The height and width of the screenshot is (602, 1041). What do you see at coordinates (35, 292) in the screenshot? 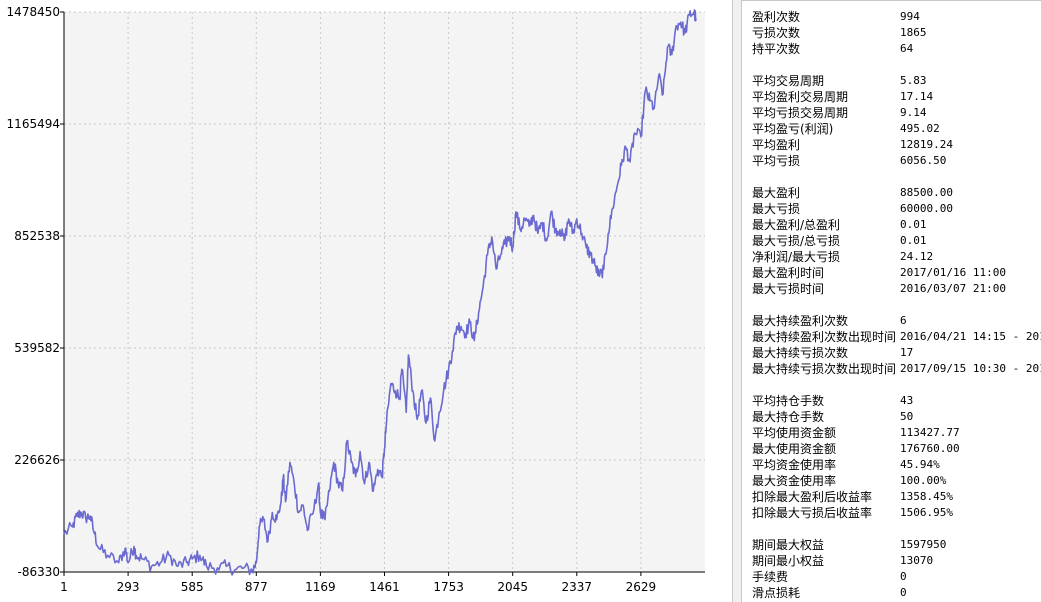
I see `y-axis-ticks: -86330 226626 539582 852538 1165494 1478450` at bounding box center [35, 292].